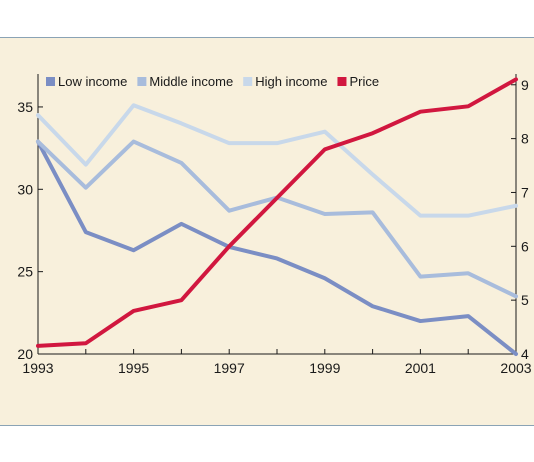 The height and width of the screenshot is (462, 534). Describe the element at coordinates (37, 368) in the screenshot. I see `x-axis-tick-label: 1993` at that location.